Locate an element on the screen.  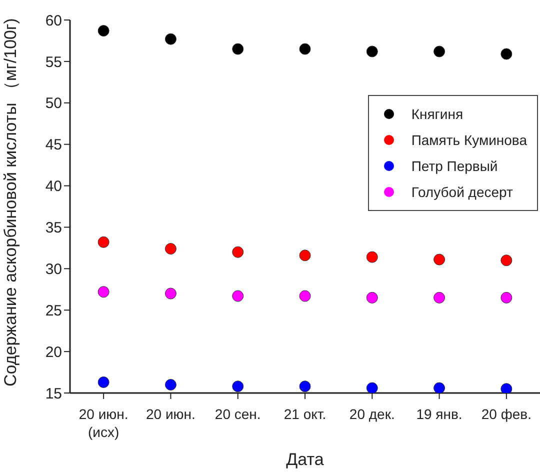
x-tick-label: 20 дек. is located at coordinates (372, 414).